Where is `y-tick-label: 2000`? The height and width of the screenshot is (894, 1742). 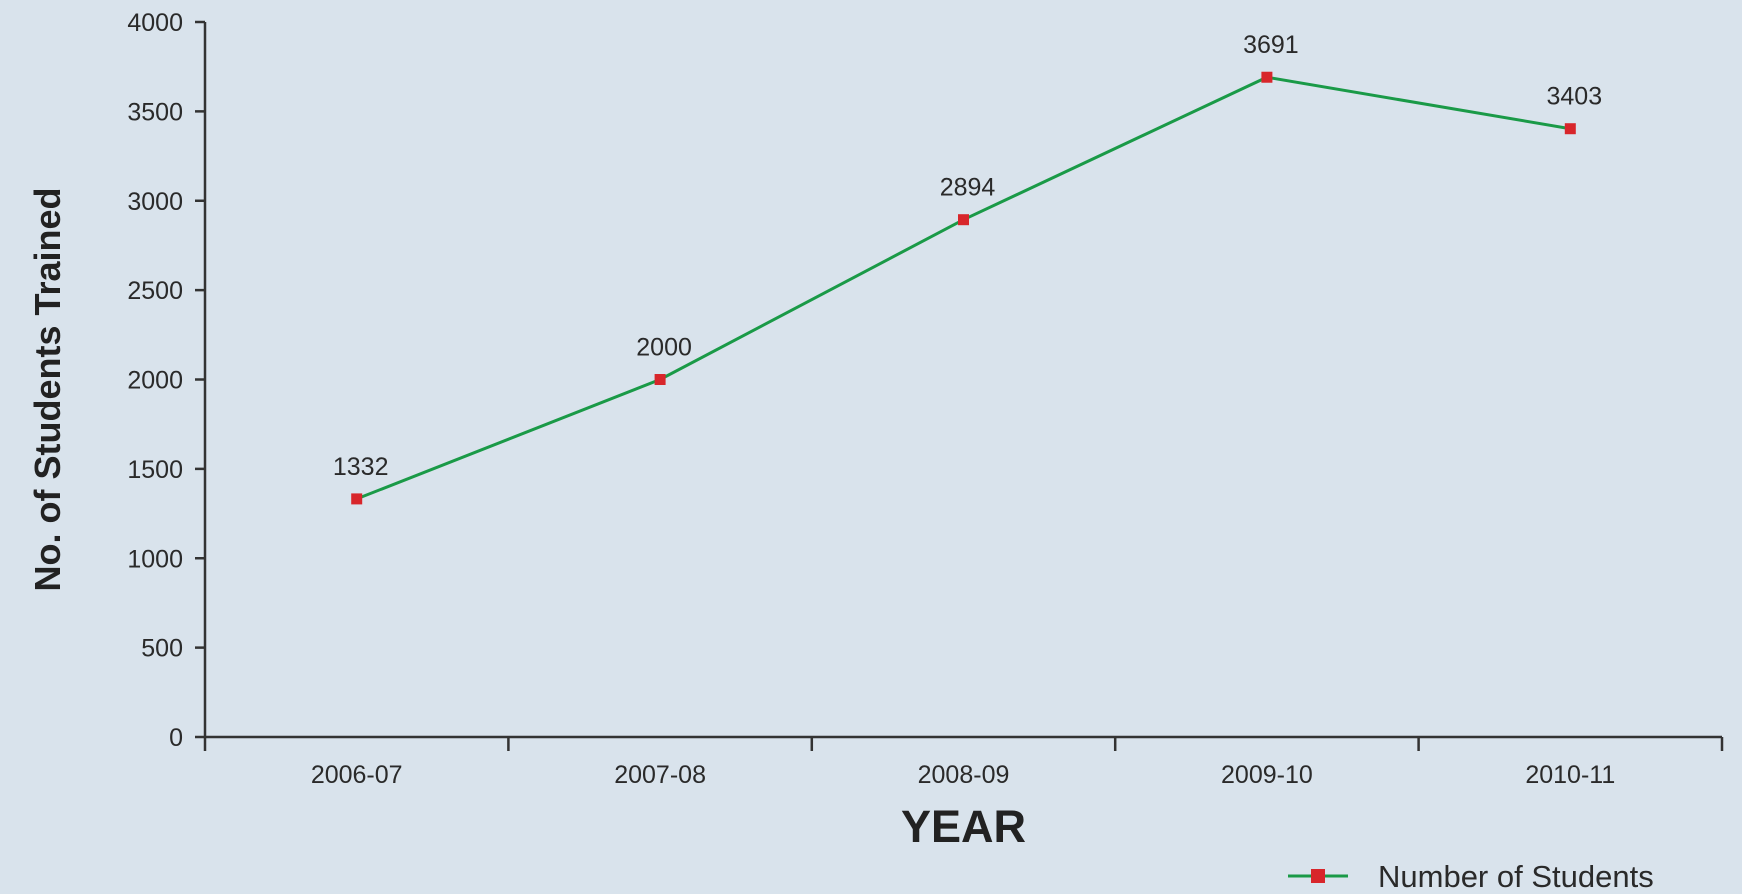
y-tick-label: 2000 is located at coordinates (155, 381).